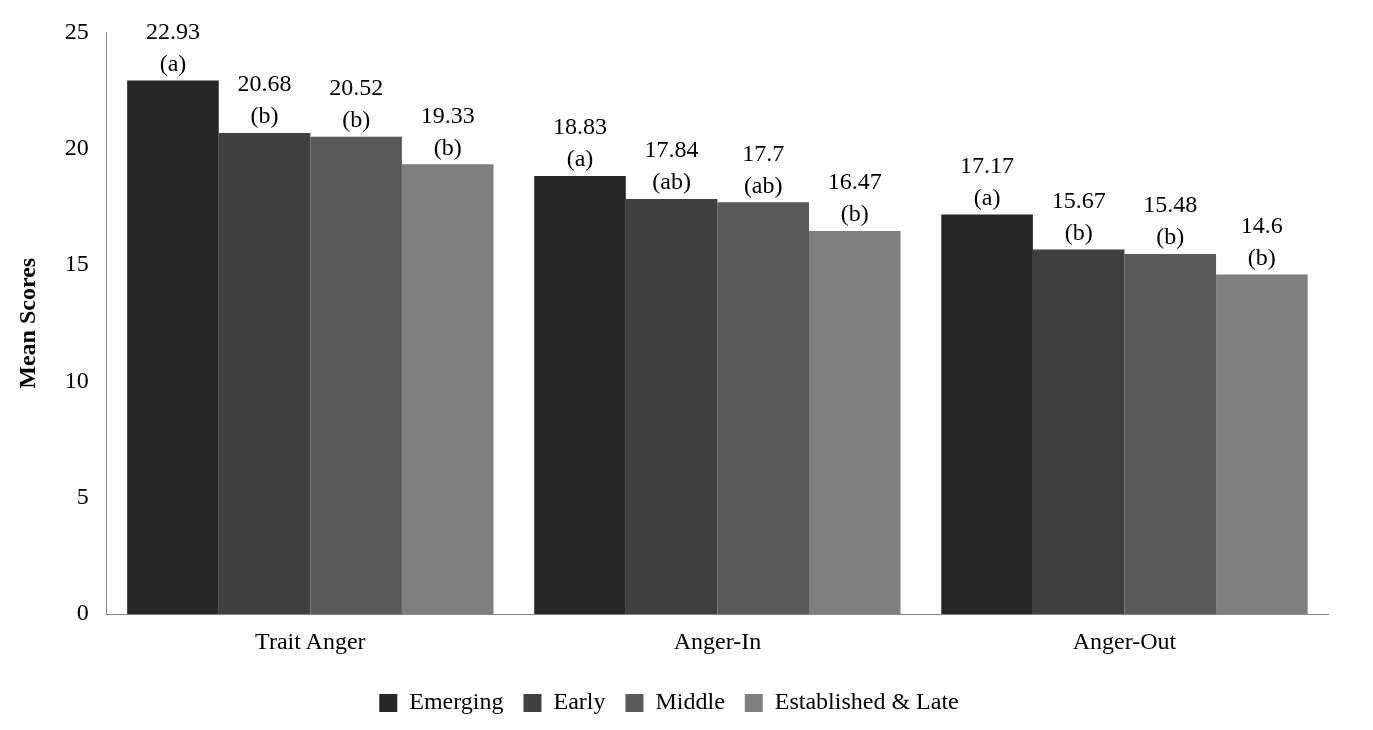 Image resolution: width=1373 pixels, height=730 pixels. Describe the element at coordinates (76, 263) in the screenshot. I see `y-tick-label: 15` at that location.